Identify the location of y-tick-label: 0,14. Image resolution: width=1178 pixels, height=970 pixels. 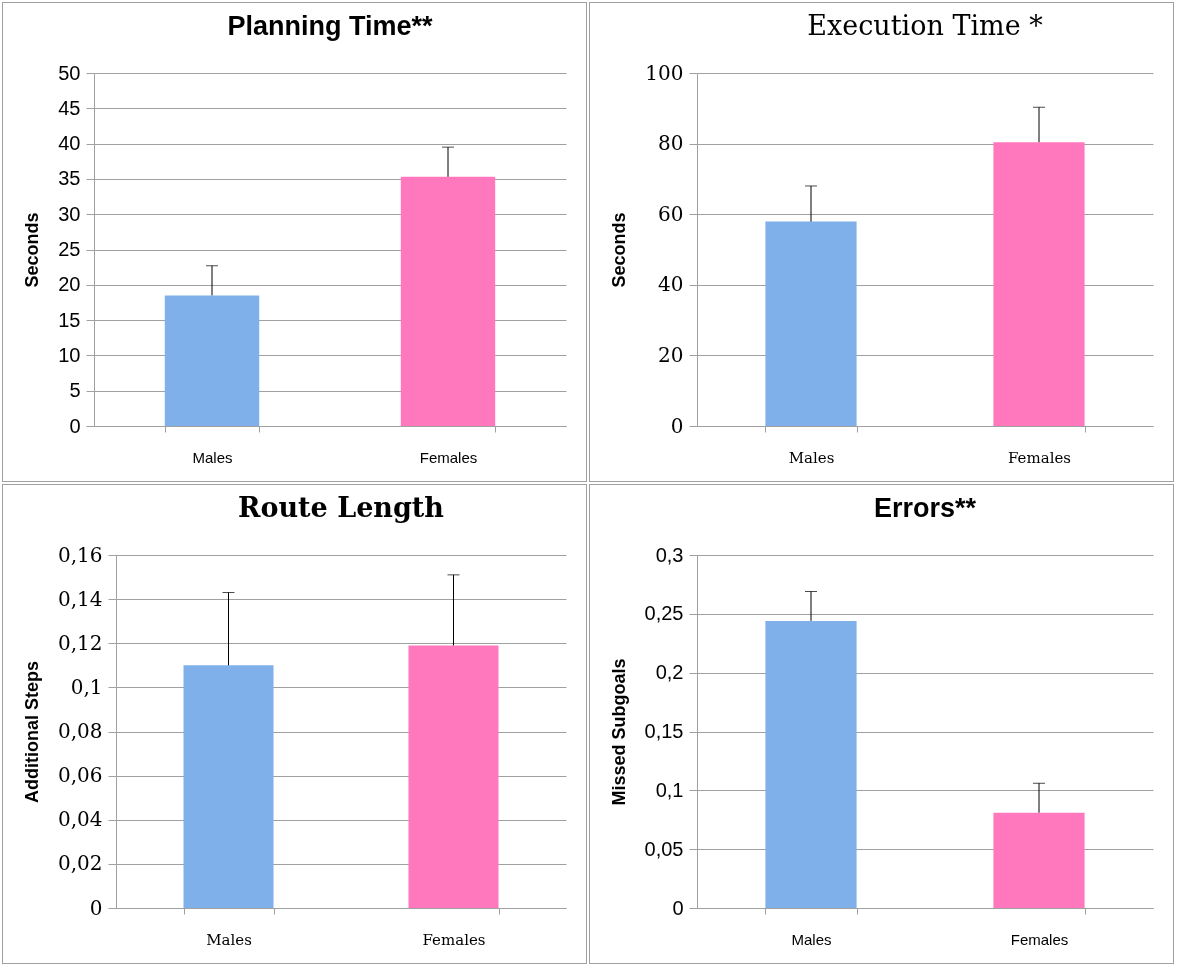
(80, 598).